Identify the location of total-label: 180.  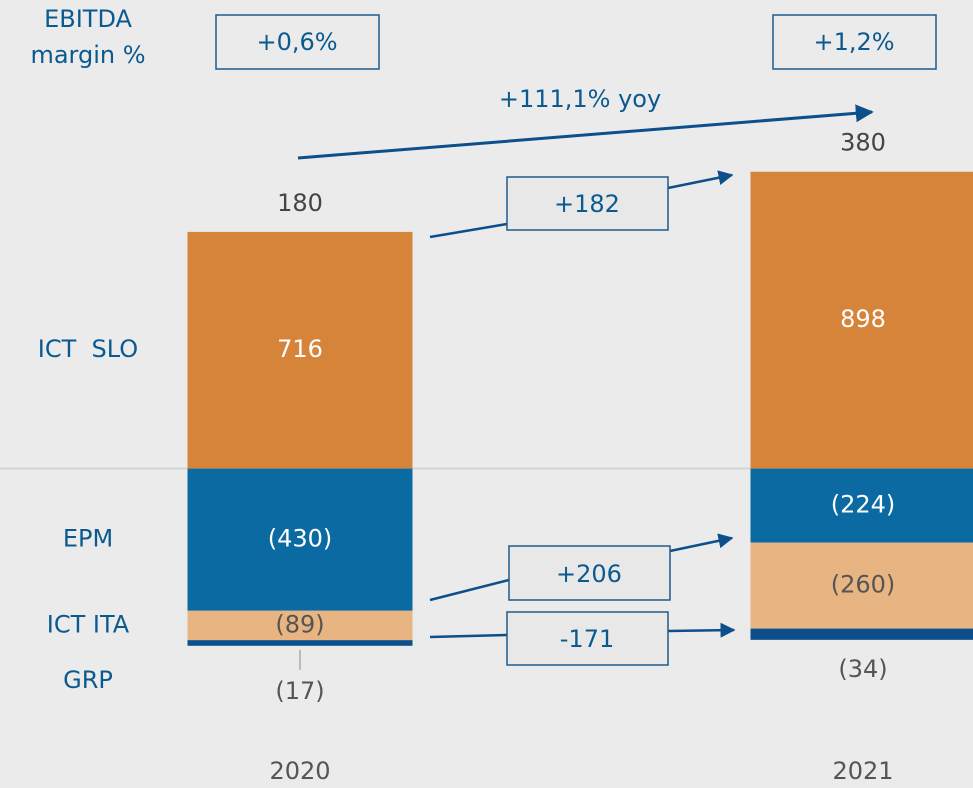
(300, 203).